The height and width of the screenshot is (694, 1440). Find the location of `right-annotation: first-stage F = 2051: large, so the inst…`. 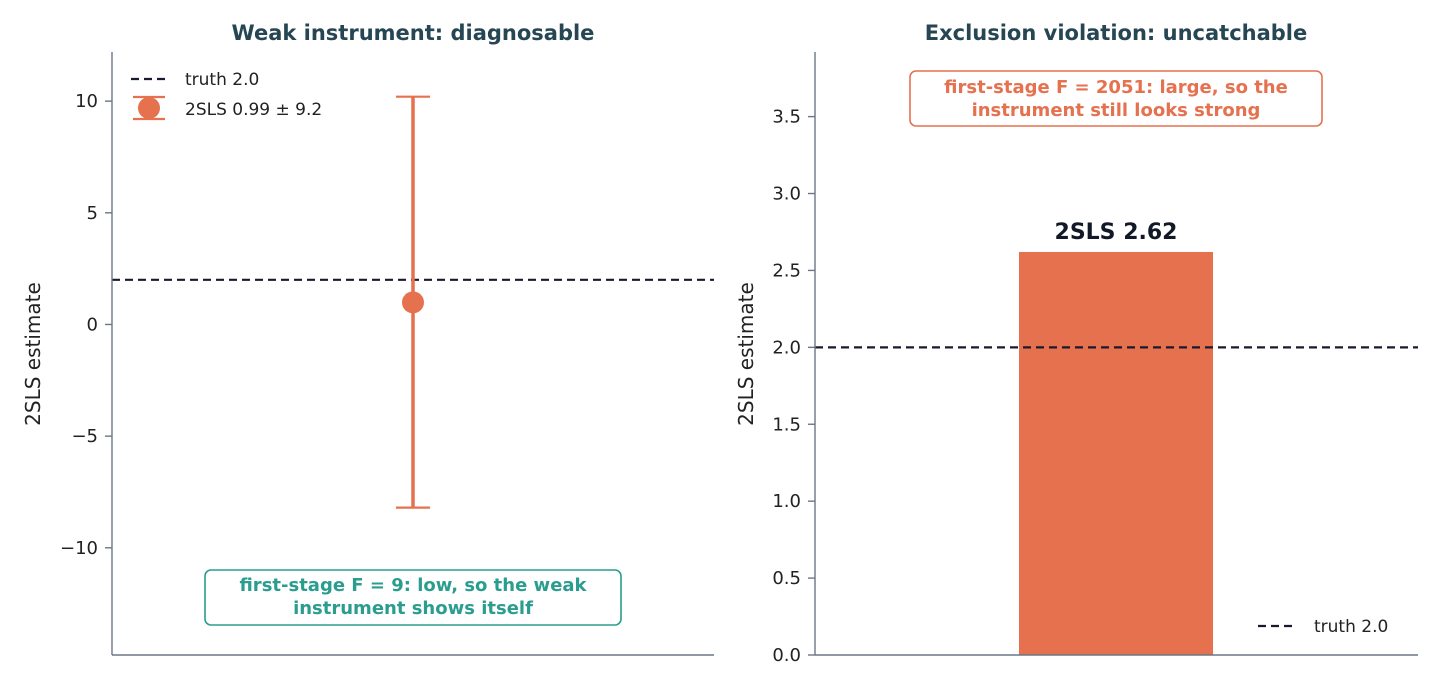

right-annotation: first-stage F = 2051: large, so the inst… is located at coordinates (1116, 98).